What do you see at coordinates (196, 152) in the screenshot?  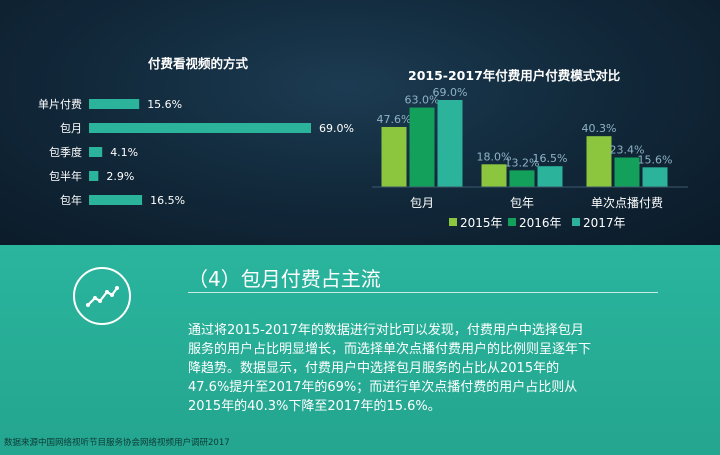 I see `payment-method-bar-chart: 单片付费 15.6% 包月 69.0% 包季度 4.1% 包半年 2.9% 包年 16.5%` at bounding box center [196, 152].